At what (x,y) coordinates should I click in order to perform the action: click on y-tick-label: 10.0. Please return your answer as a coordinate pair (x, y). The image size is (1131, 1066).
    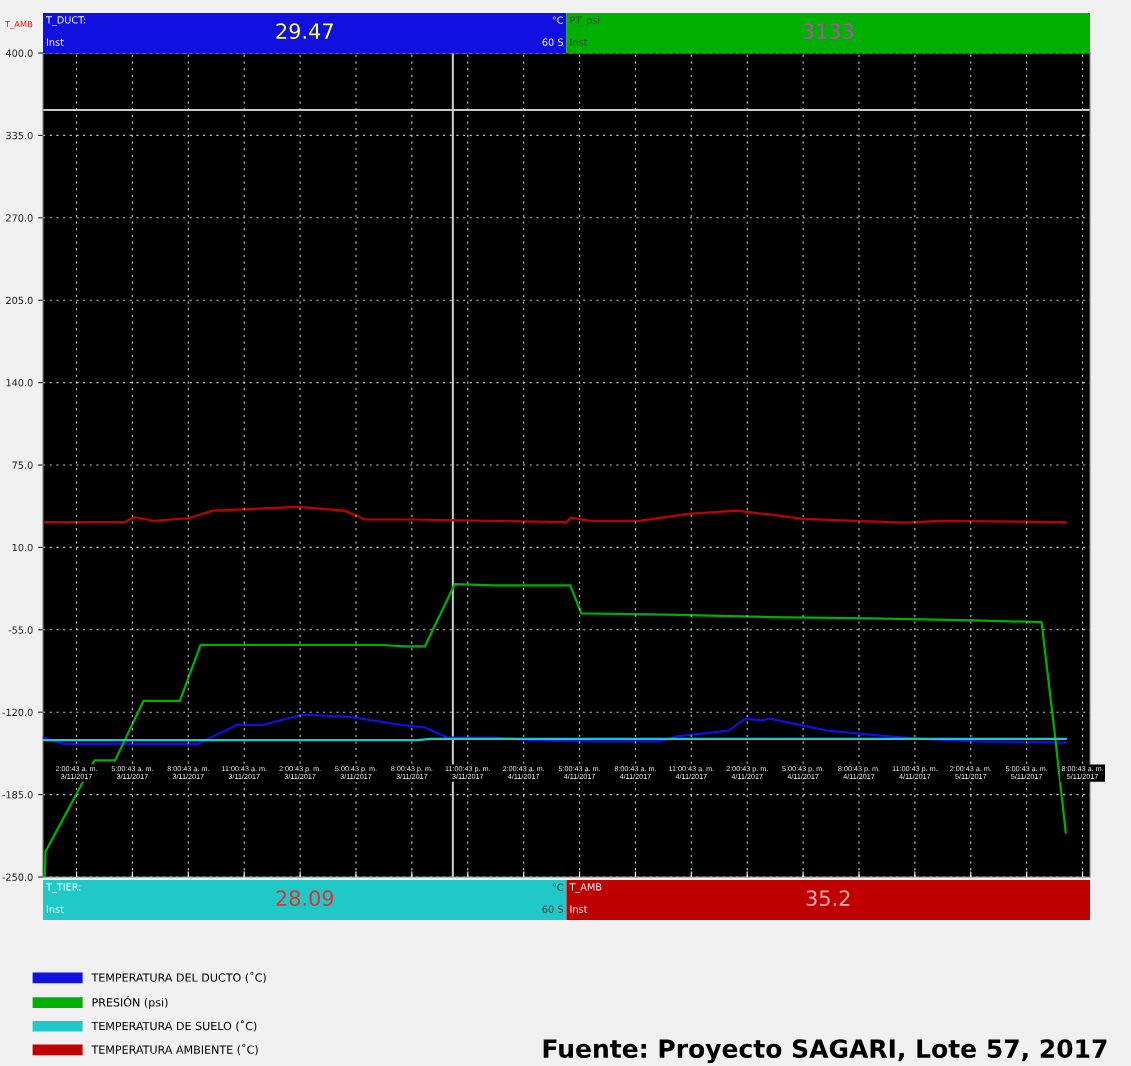
    Looking at the image, I should click on (22, 547).